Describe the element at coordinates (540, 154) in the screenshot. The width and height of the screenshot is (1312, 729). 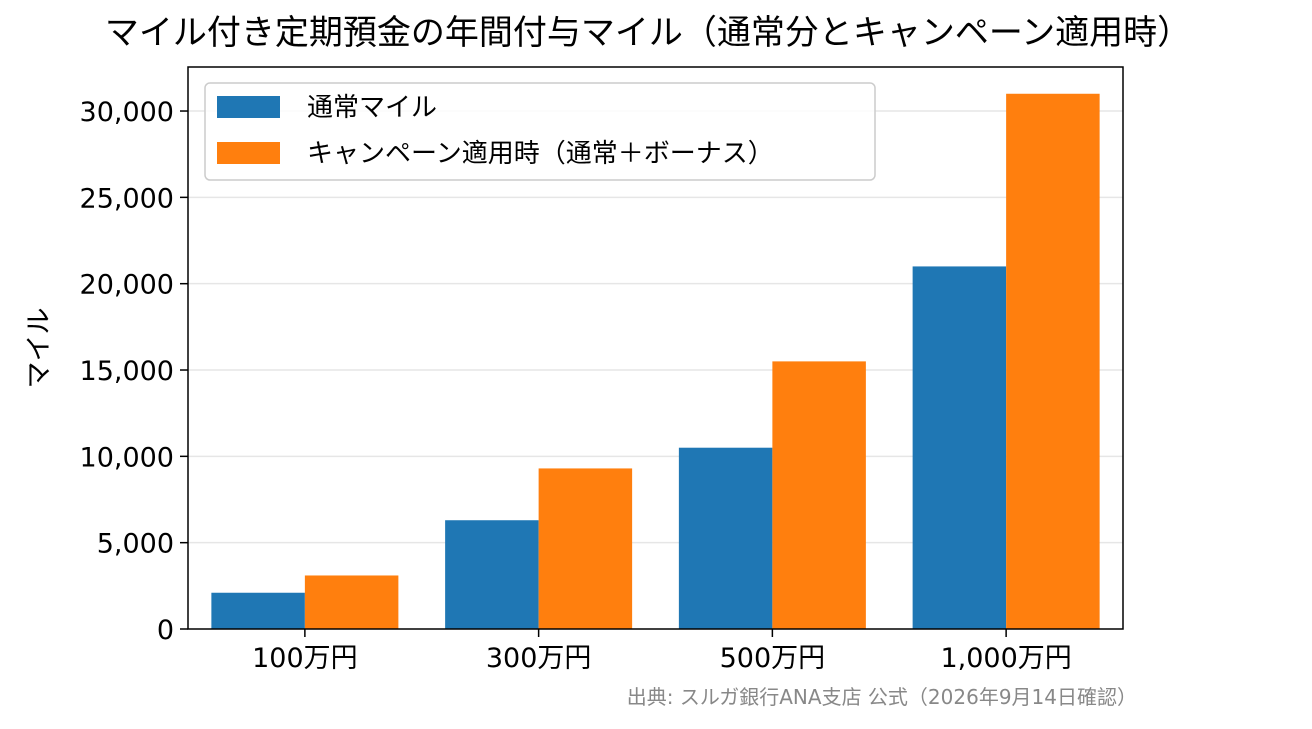
I see `legend-label: キャンペーン適用時（通常＋ボーナス）` at that location.